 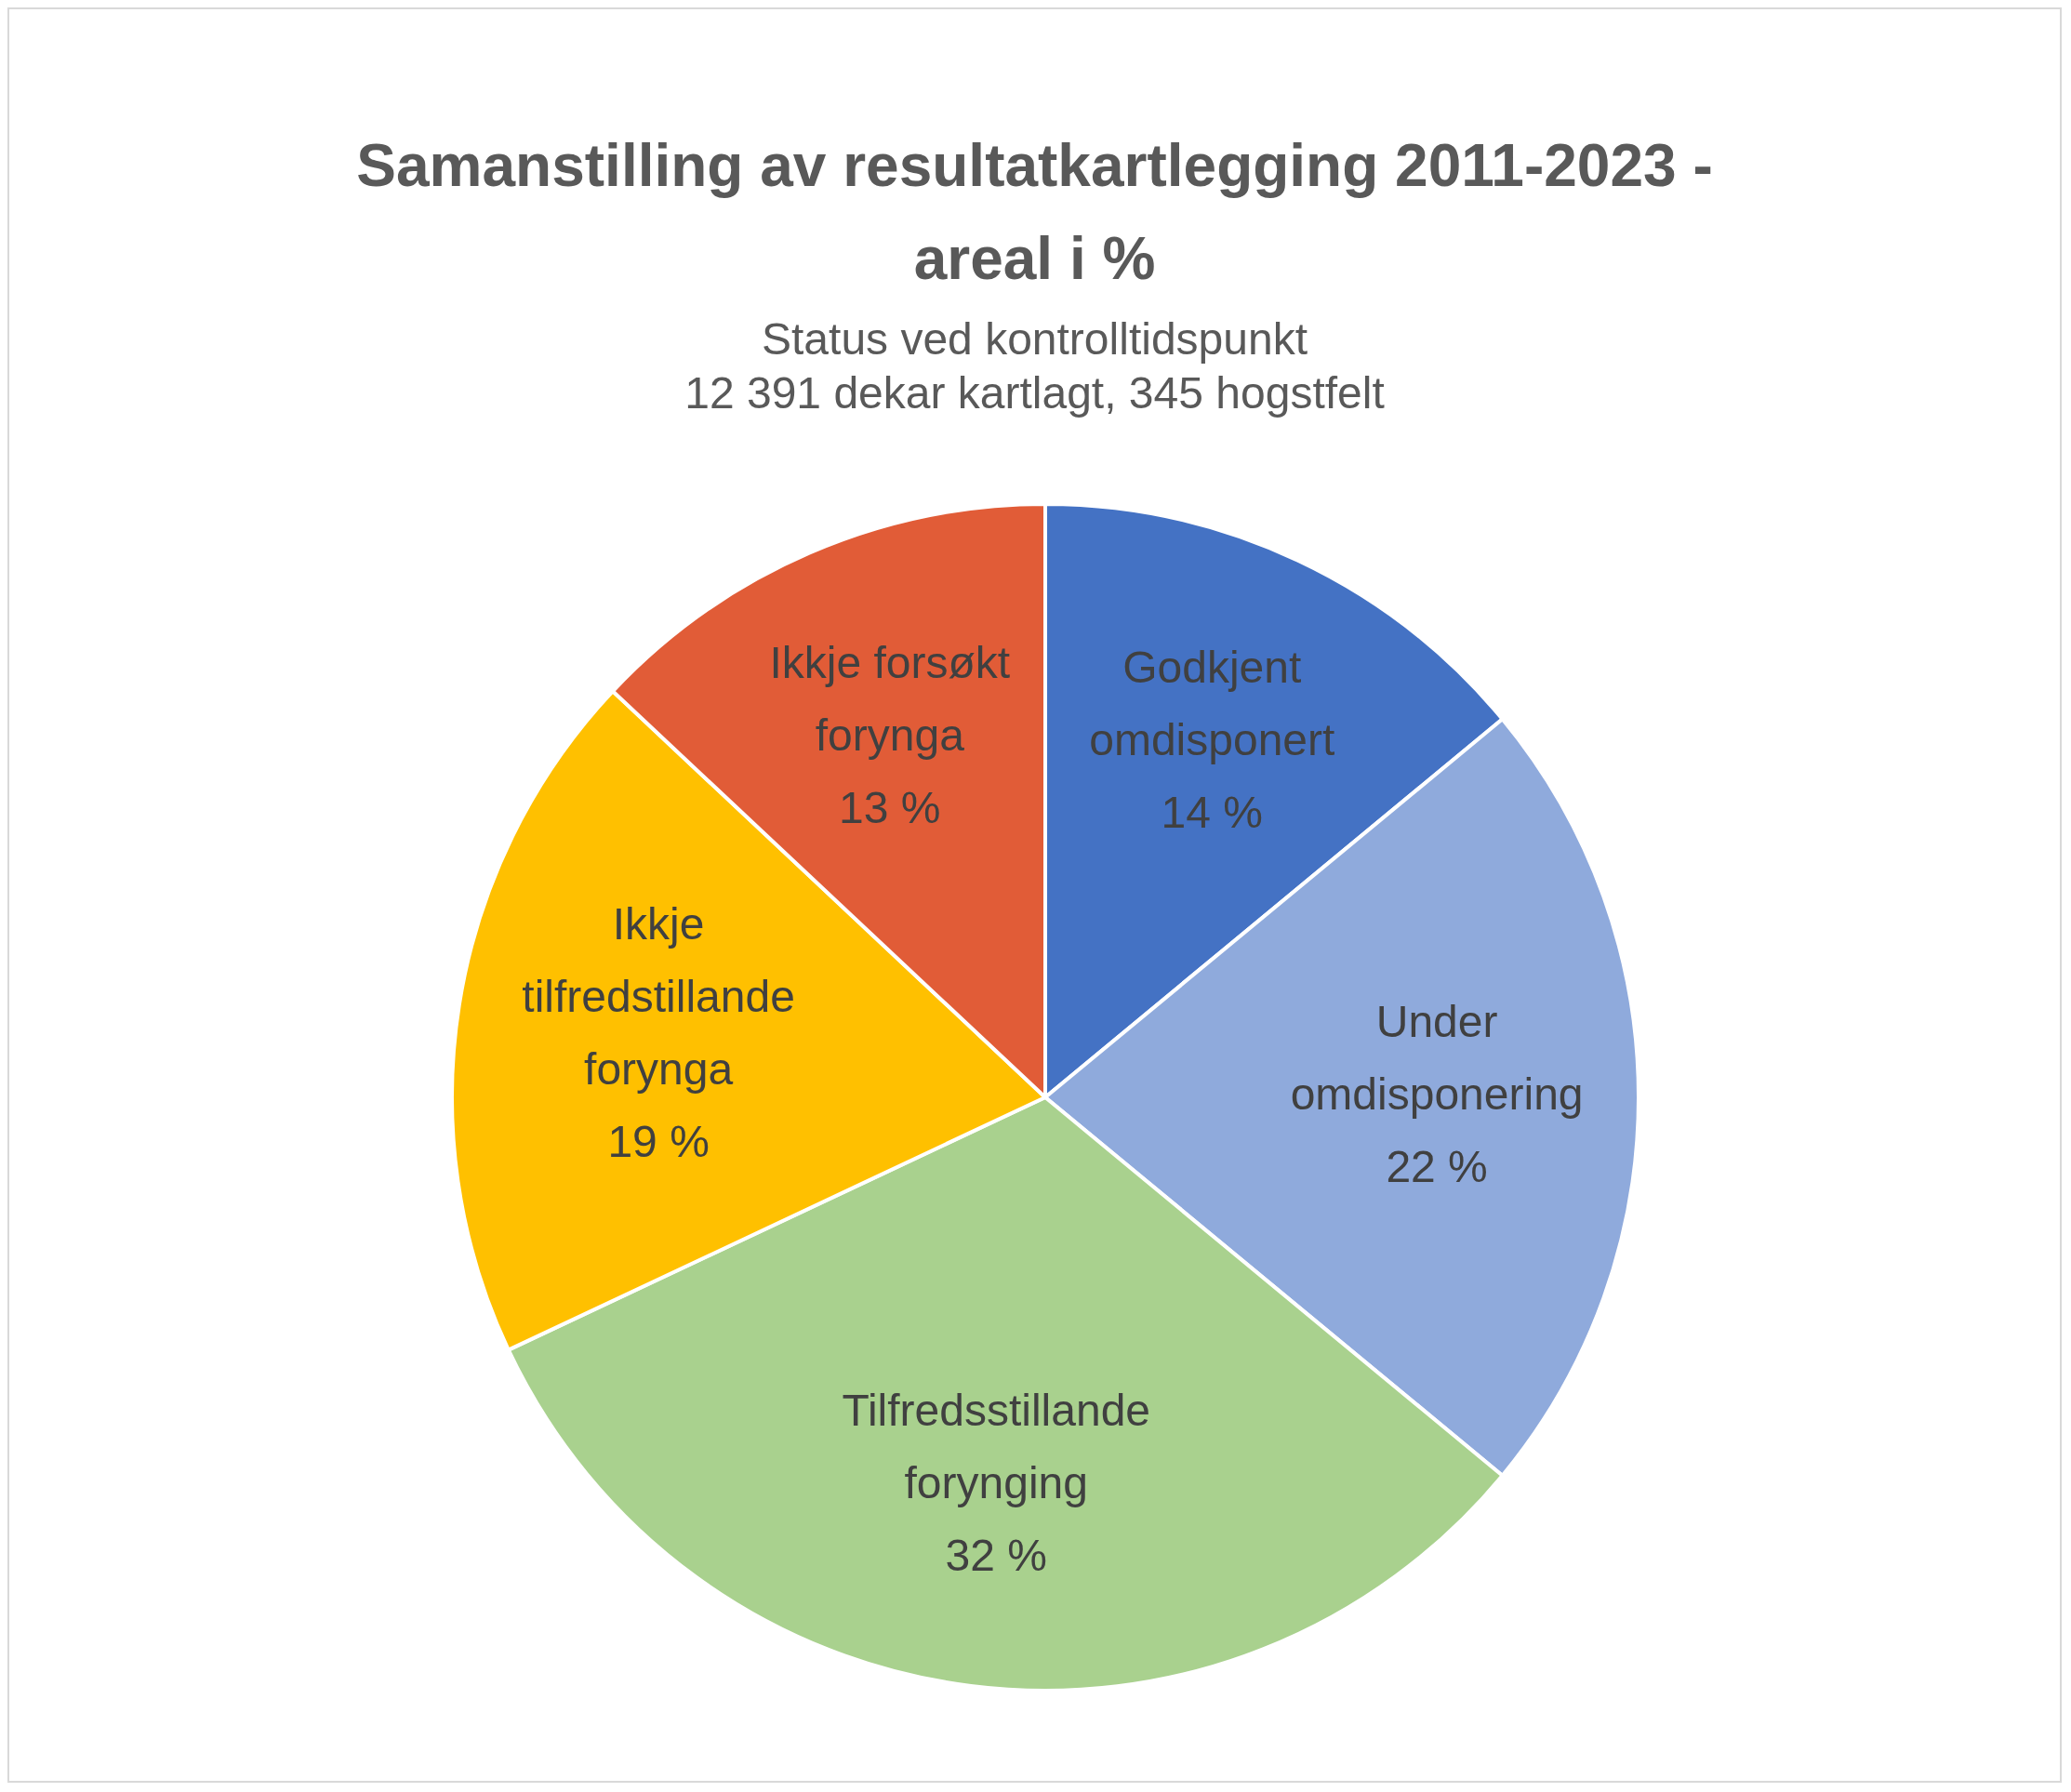 What do you see at coordinates (996, 1555) in the screenshot?
I see `data-label: 32 %` at bounding box center [996, 1555].